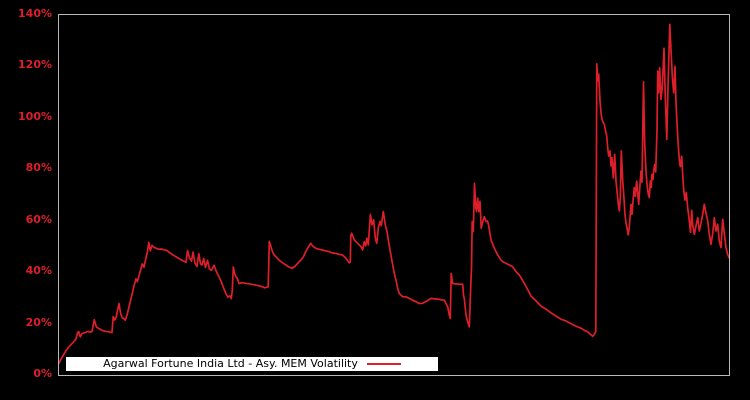  Describe the element at coordinates (38, 271) in the screenshot. I see `y-tick-label: 40%` at that location.